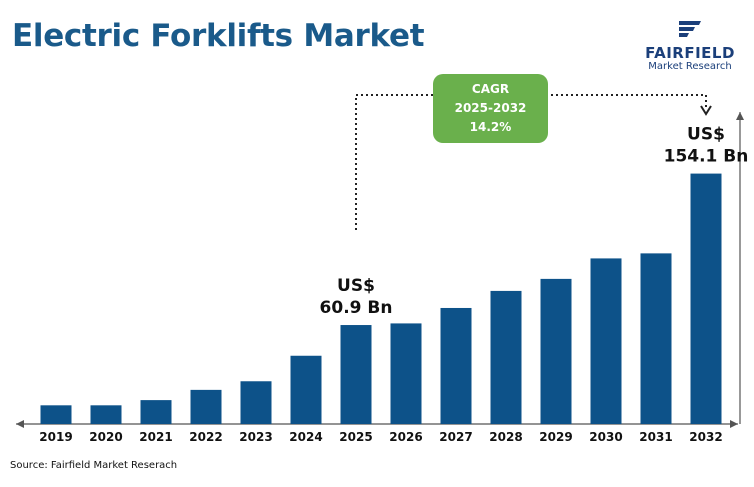 The height and width of the screenshot is (487, 754). Describe the element at coordinates (555, 437) in the screenshot. I see `x-tick-label-2029: 2029` at that location.